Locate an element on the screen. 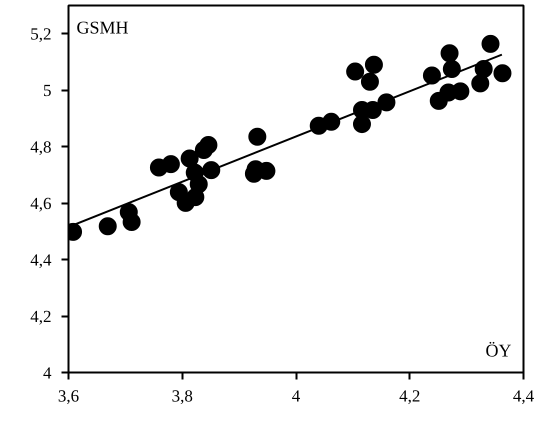 The image size is (549, 431). y-tick-label: 4 is located at coordinates (47, 373).